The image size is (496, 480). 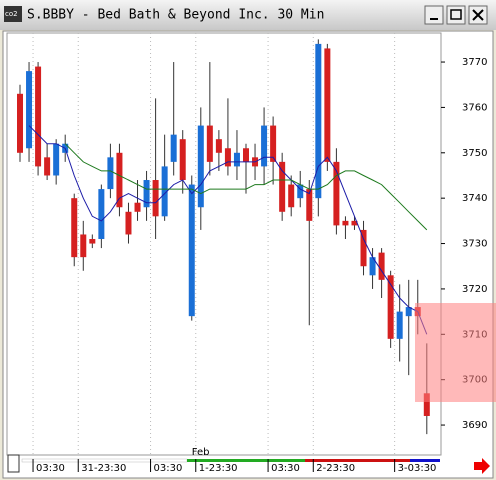 I want to click on app-icon, so click(x=13, y=14).